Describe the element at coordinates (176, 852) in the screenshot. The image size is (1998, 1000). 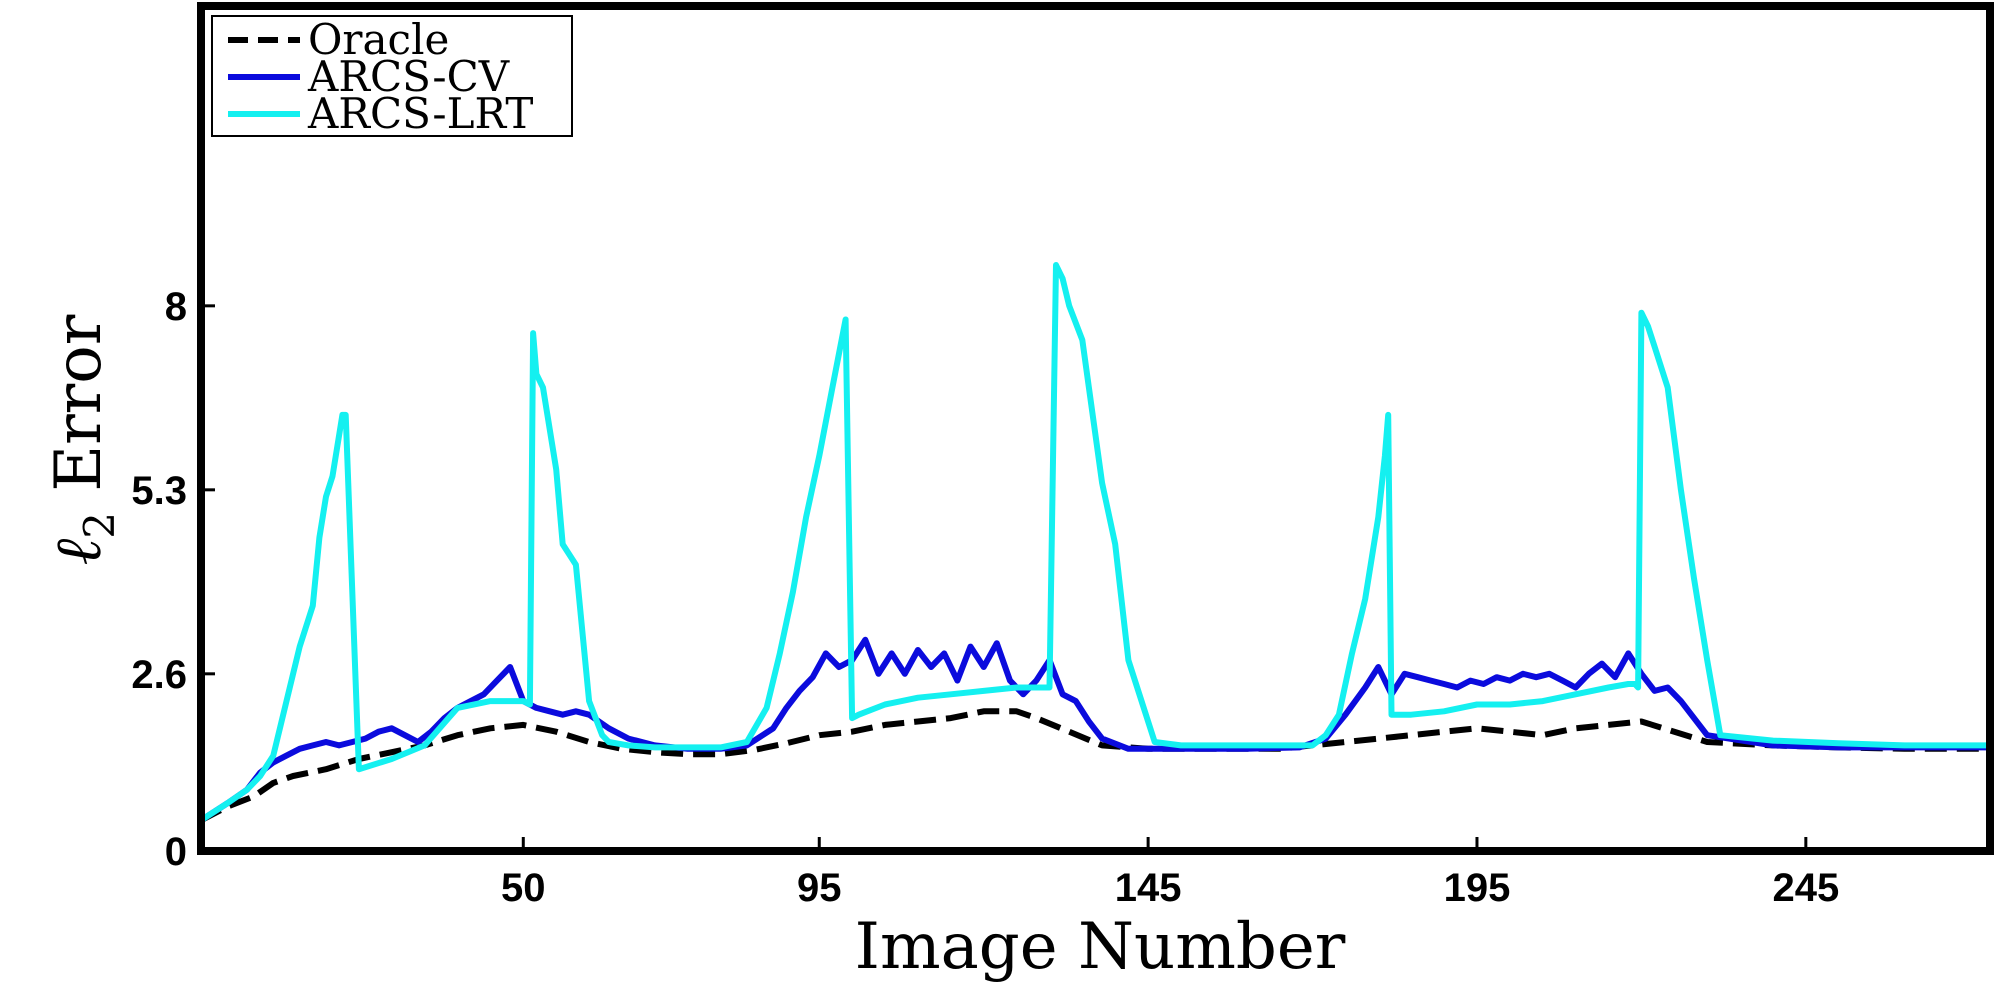
I see `y-tick-label: 0` at that location.